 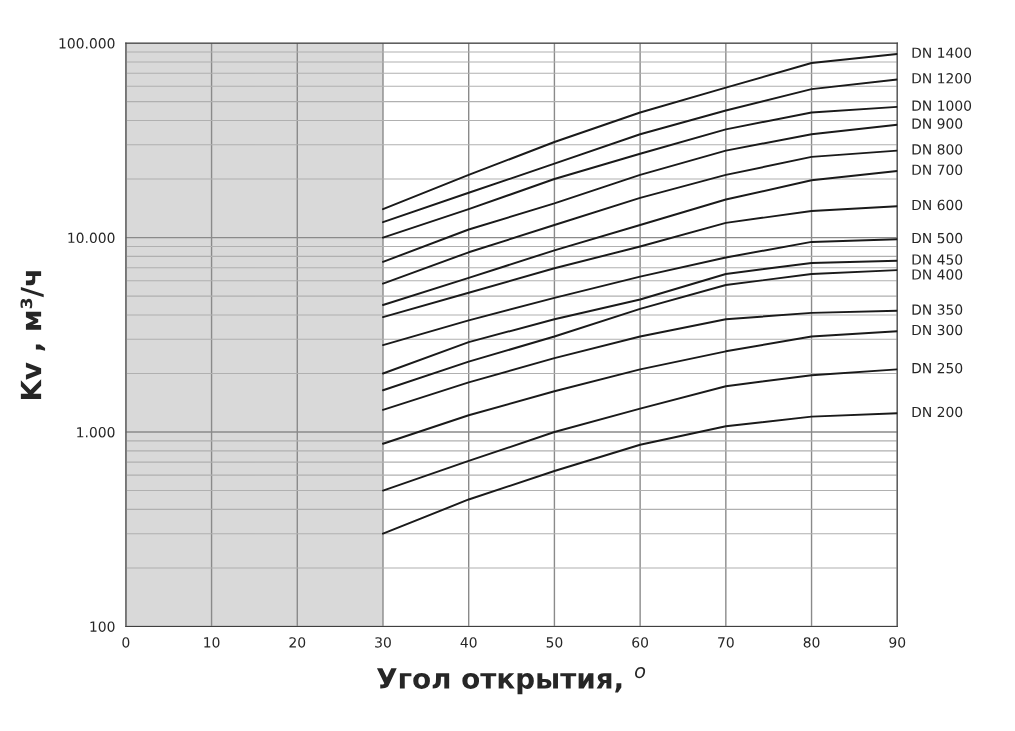 What do you see at coordinates (383, 642) in the screenshot?
I see `x-tick-label: 30` at bounding box center [383, 642].